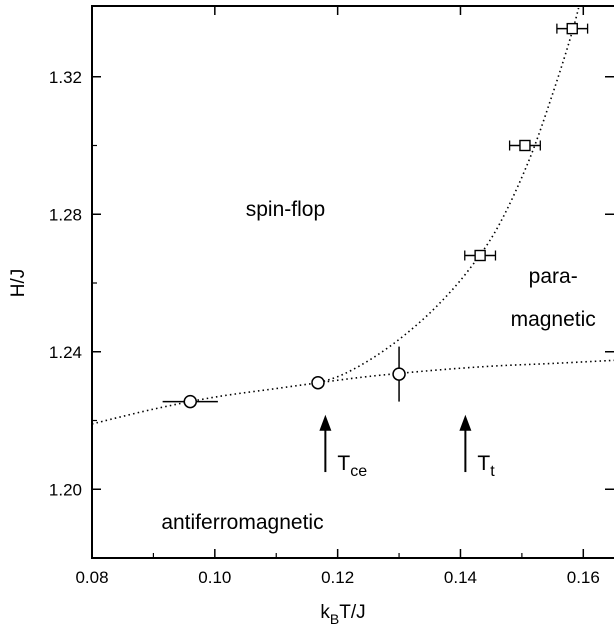  I want to click on x-tick-label: 0.10, so click(214, 577).